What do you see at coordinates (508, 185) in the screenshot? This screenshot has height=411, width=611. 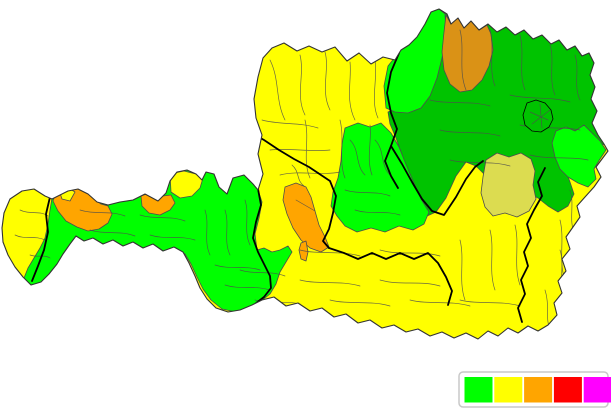 I see `region-east-styria` at bounding box center [508, 185].